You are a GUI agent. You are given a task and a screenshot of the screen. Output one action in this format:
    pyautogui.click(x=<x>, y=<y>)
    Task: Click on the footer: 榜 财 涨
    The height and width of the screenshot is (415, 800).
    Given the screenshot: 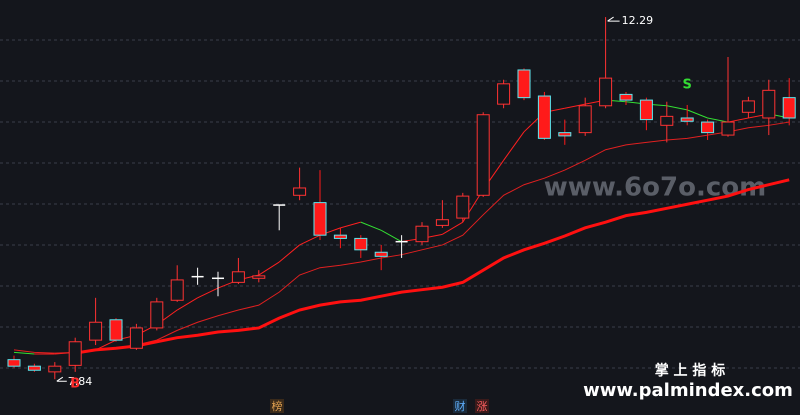 What is the action you would take?
    pyautogui.click(x=379, y=406)
    